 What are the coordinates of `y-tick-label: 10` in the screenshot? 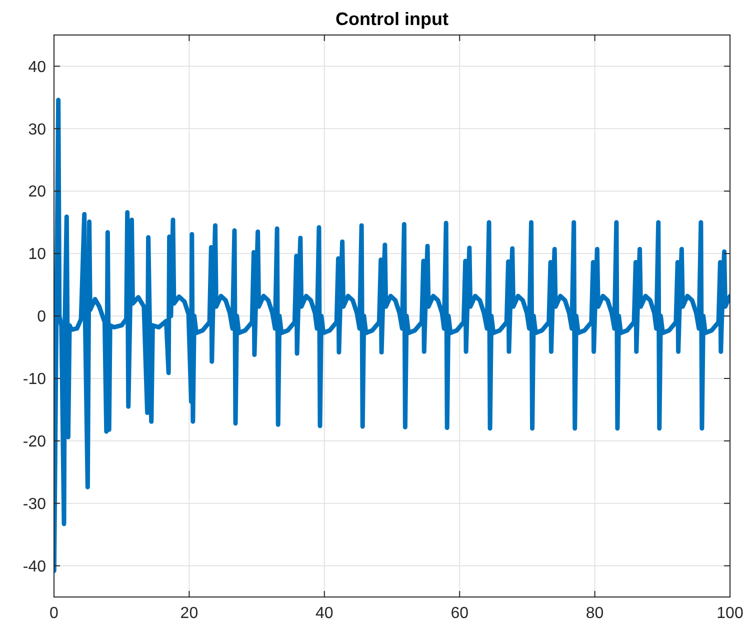 It's located at (37, 255).